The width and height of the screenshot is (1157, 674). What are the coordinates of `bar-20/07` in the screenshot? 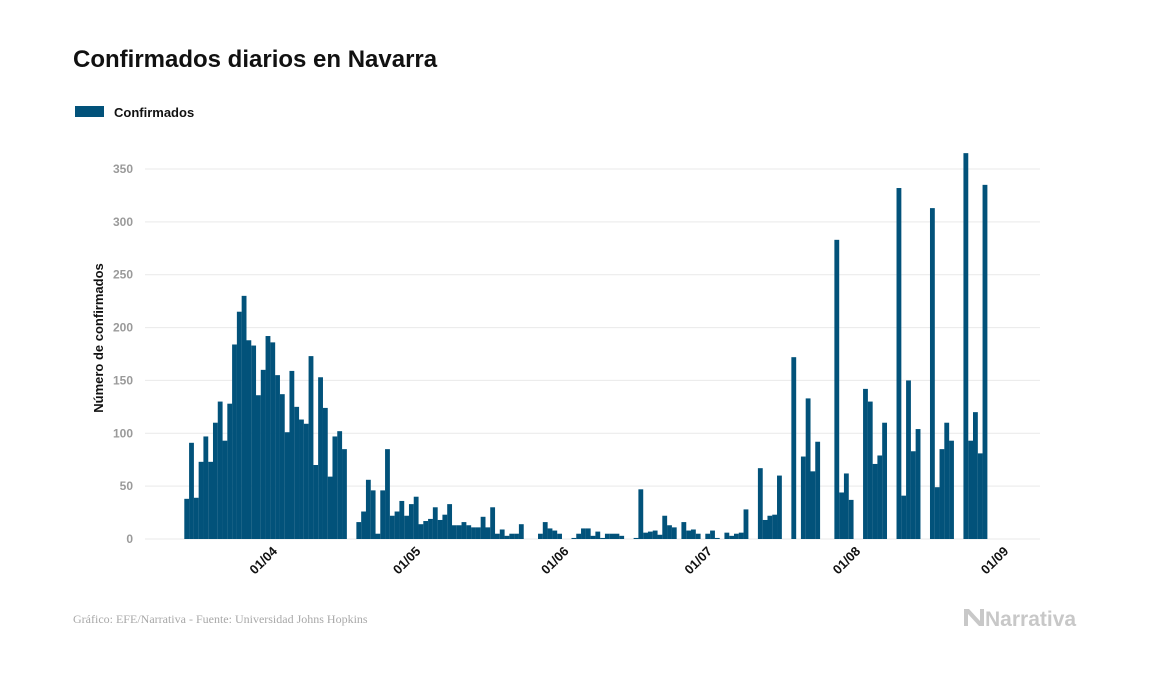 It's located at (794, 448).